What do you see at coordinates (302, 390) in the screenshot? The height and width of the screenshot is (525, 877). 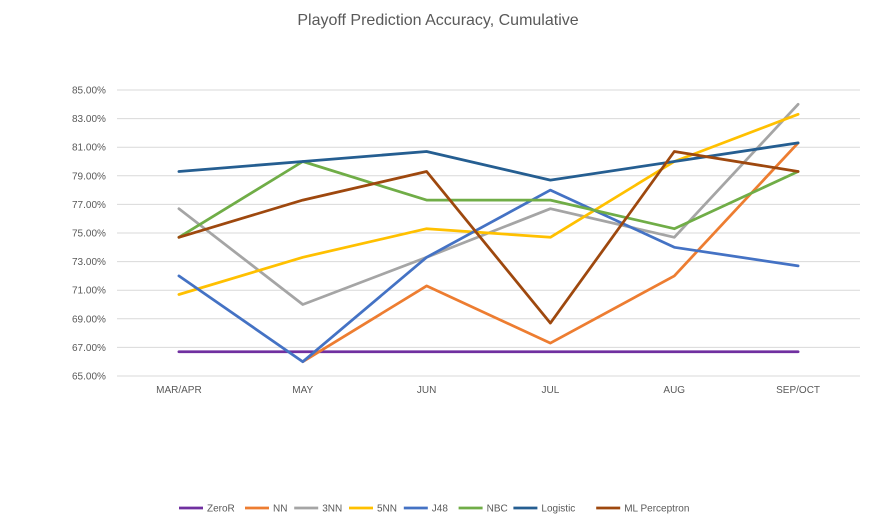 I see `x-tick-label: MAY` at bounding box center [302, 390].